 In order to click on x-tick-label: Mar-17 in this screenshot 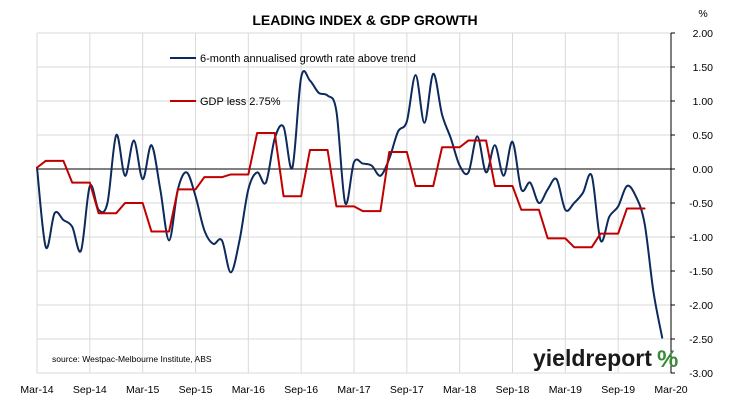, I will do `click(353, 390)`.